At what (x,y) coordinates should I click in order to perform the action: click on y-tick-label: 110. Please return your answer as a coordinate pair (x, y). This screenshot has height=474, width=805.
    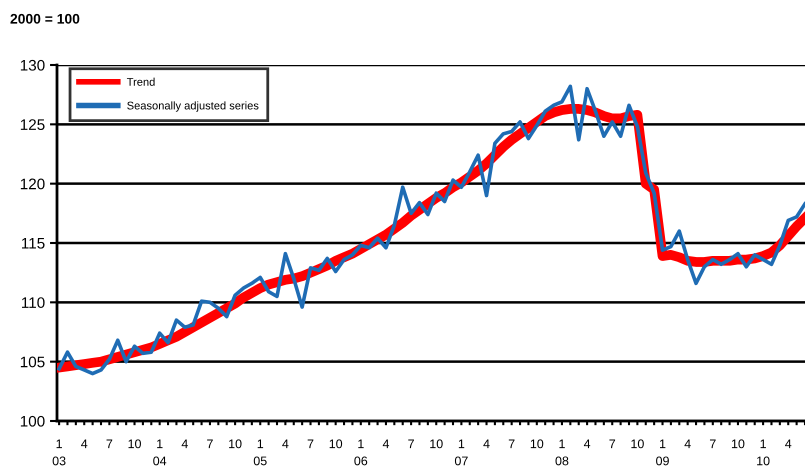
    Looking at the image, I should click on (33, 302).